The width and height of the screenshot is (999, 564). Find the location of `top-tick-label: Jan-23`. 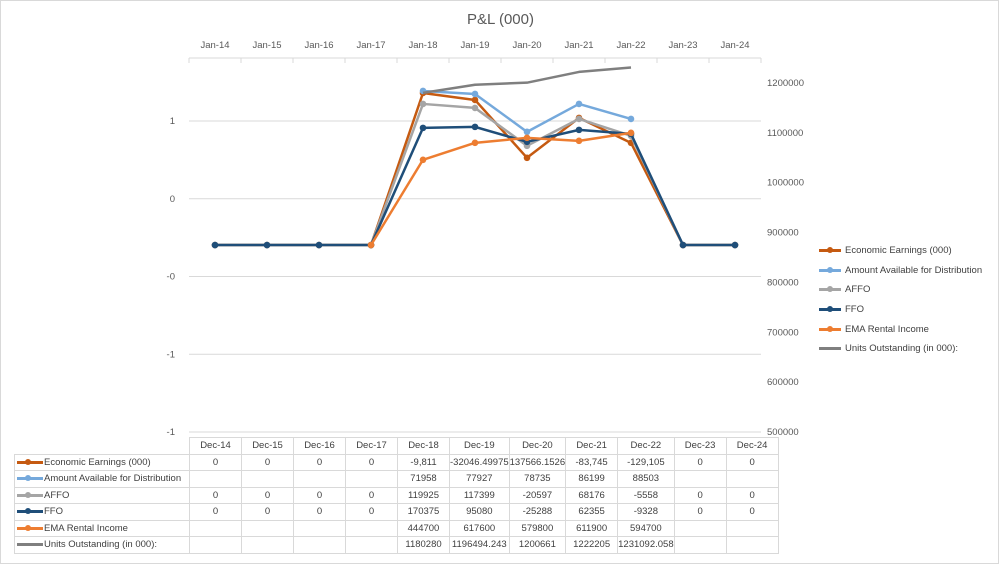

top-tick-label: Jan-23 is located at coordinates (682, 45).